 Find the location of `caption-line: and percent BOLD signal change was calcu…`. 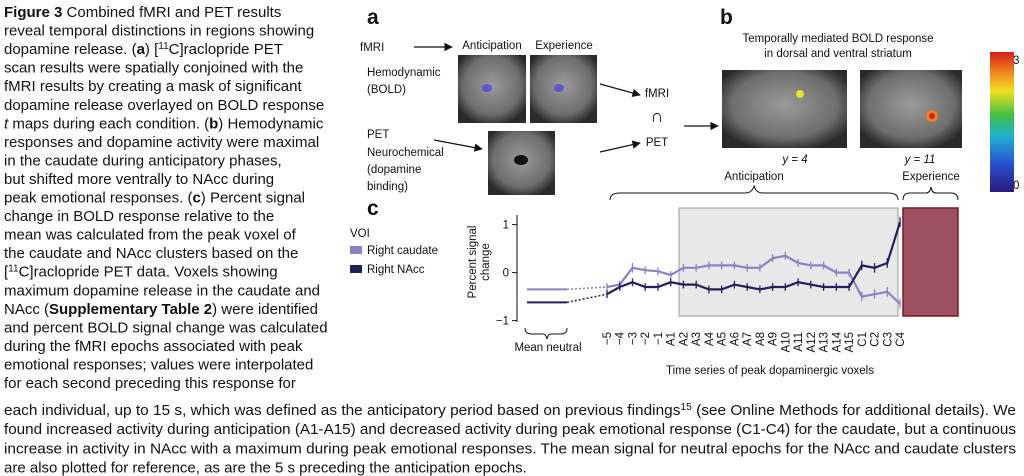

caption-line: and percent BOLD signal change was calcu… is located at coordinates (166, 327).